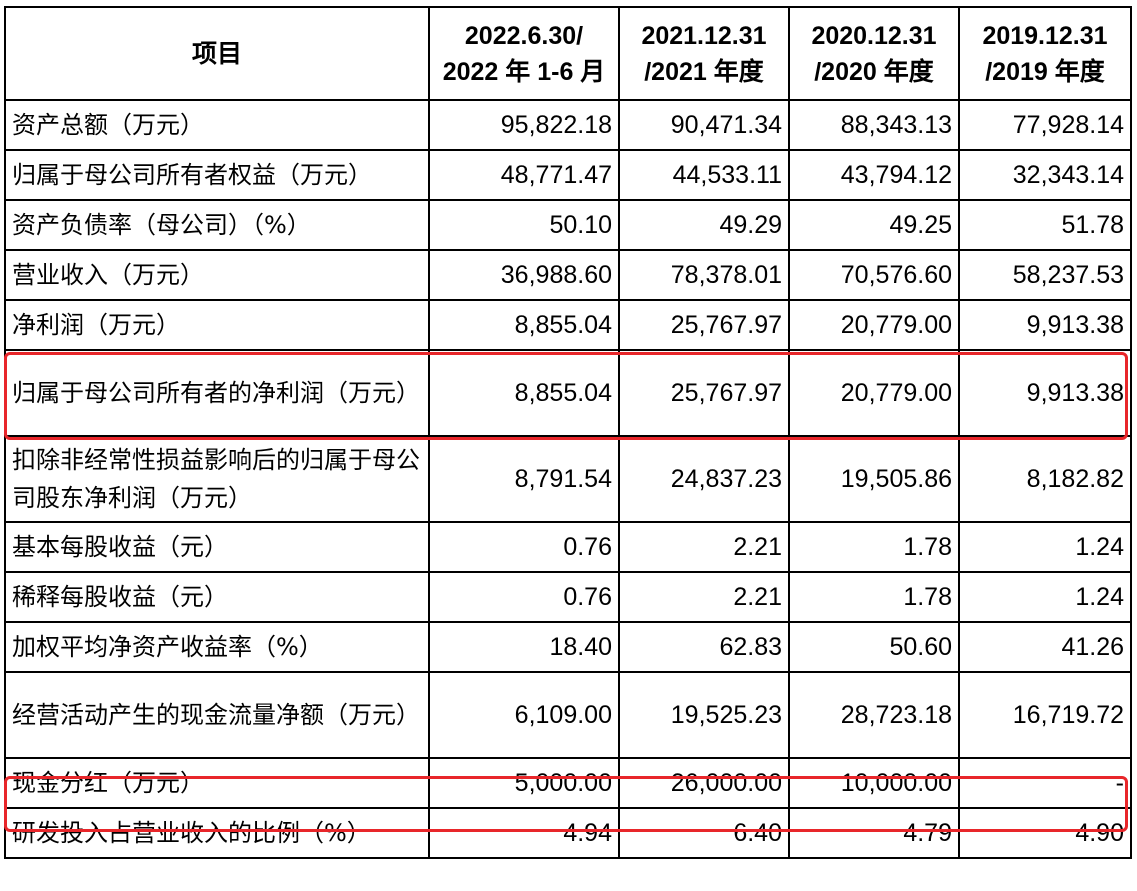 This screenshot has height=891, width=1137. What do you see at coordinates (874, 715) in the screenshot?
I see `cell-value: 28,723.18` at bounding box center [874, 715].